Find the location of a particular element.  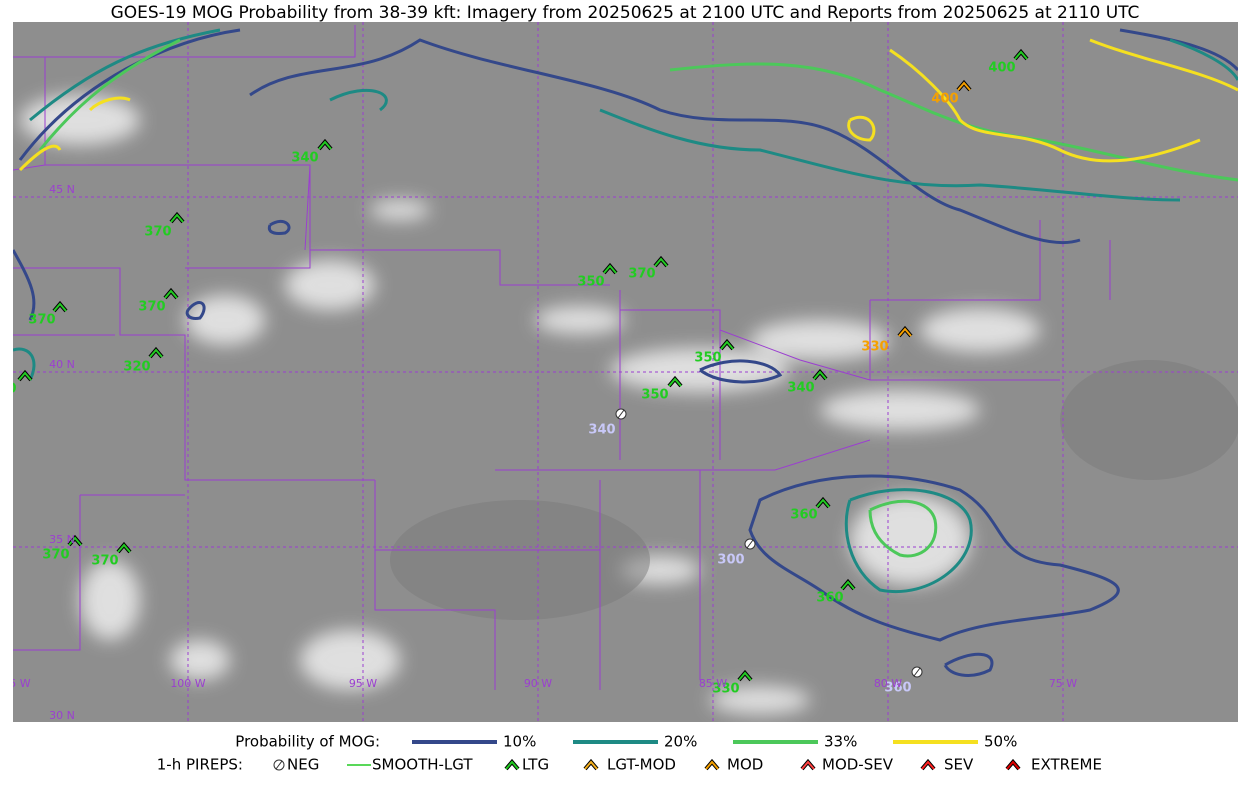

legend-label: MOD-SEV is located at coordinates (858, 765).